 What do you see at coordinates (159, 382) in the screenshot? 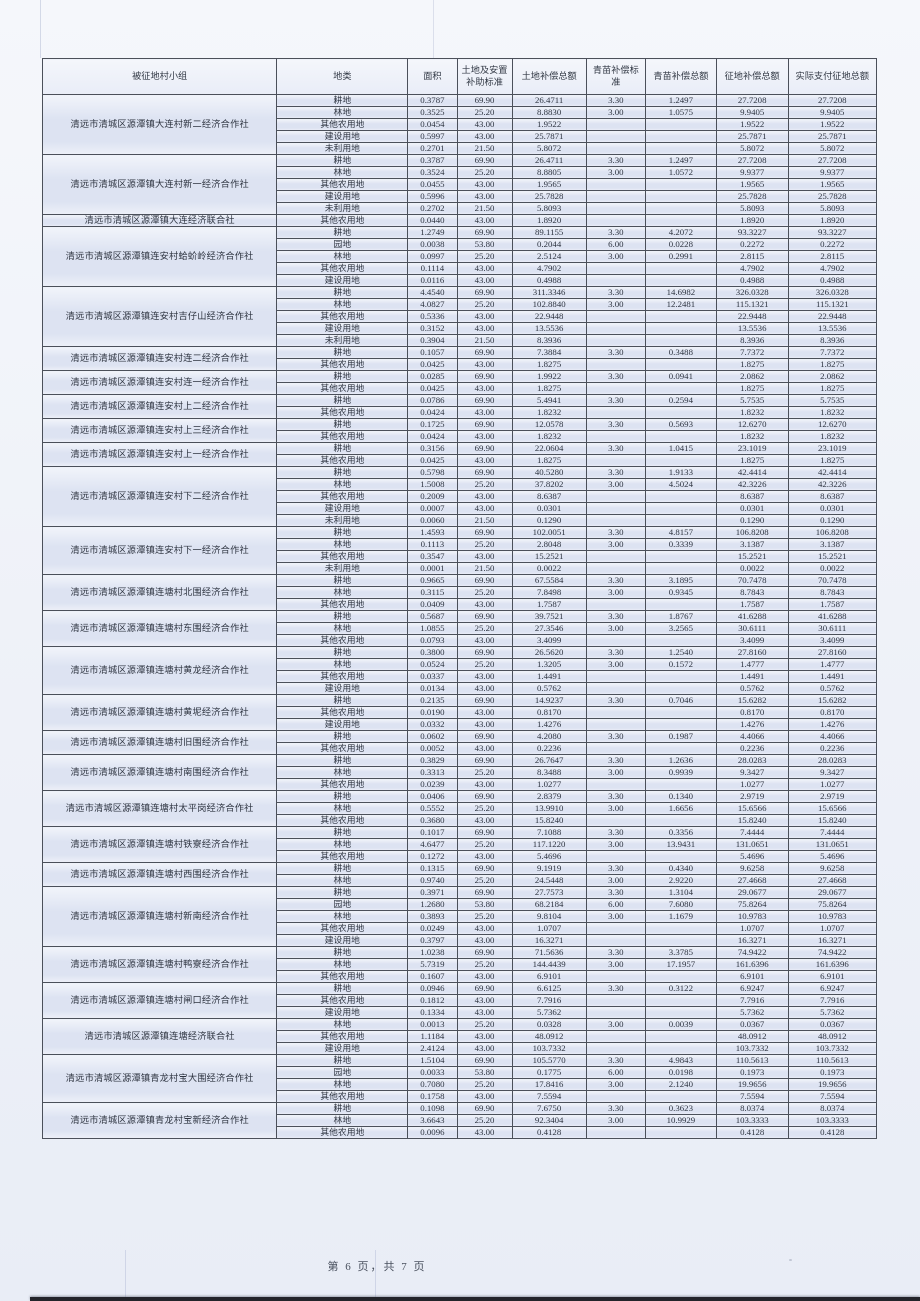
I see `village-group-cell: 清远市清城区源潭镇连安村连一经济合作社` at bounding box center [159, 382].